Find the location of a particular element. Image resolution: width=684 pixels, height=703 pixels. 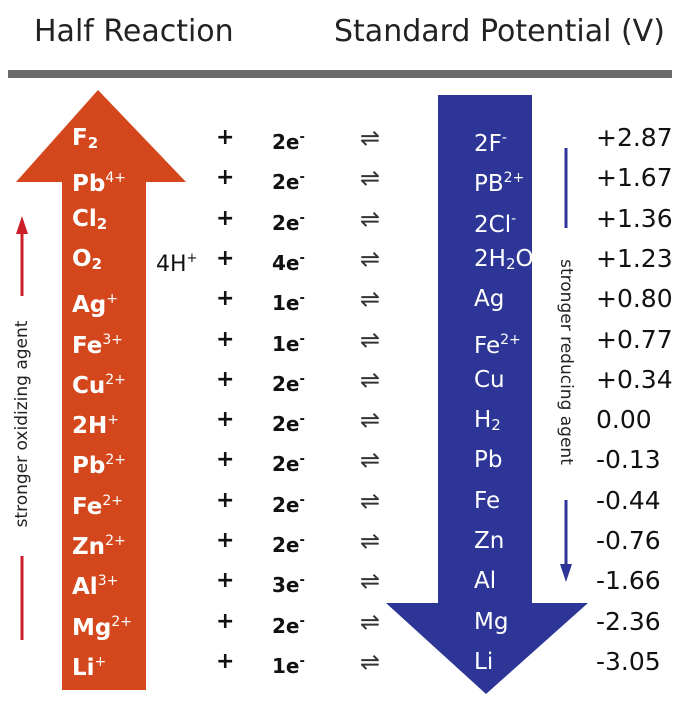

oxidizing-species: Ag+ is located at coordinates (95, 302).